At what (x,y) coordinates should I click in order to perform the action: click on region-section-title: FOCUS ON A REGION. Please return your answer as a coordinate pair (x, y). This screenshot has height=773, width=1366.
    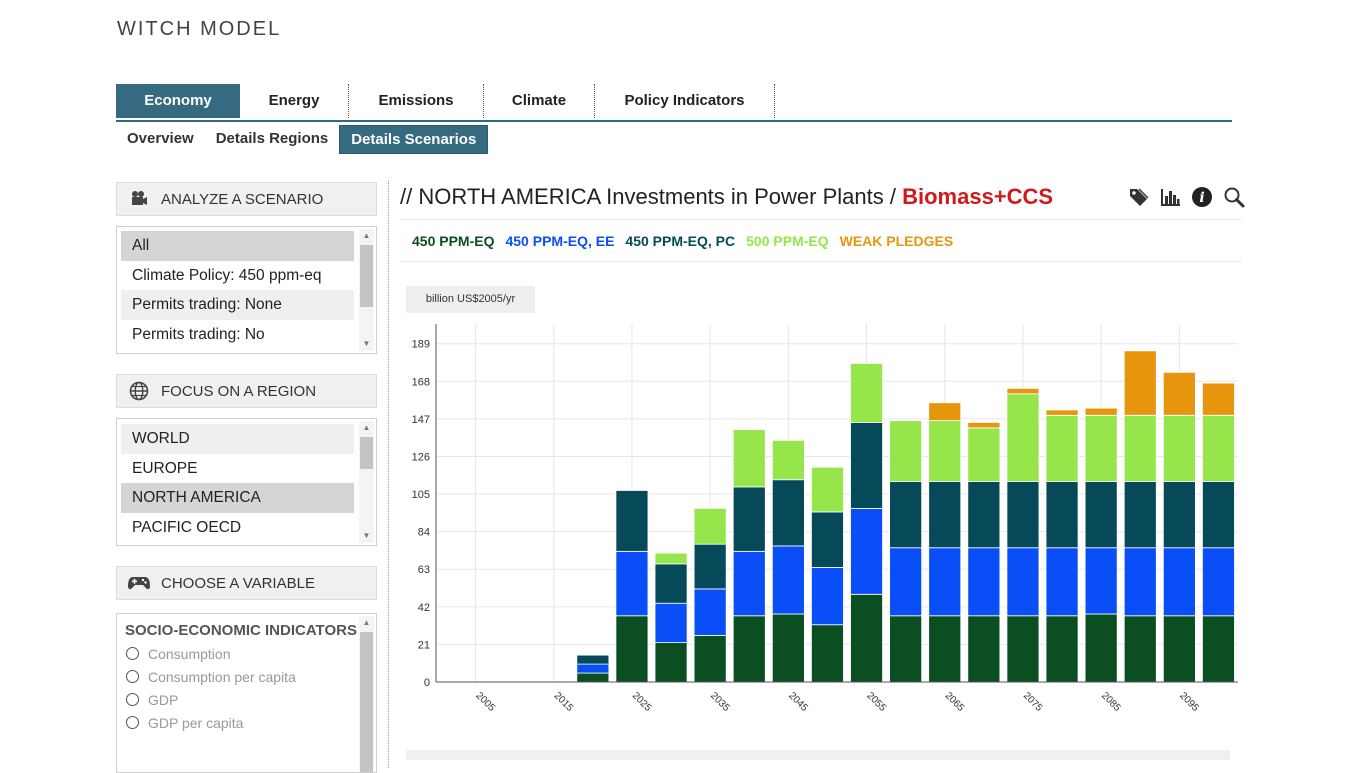
    Looking at the image, I should click on (239, 391).